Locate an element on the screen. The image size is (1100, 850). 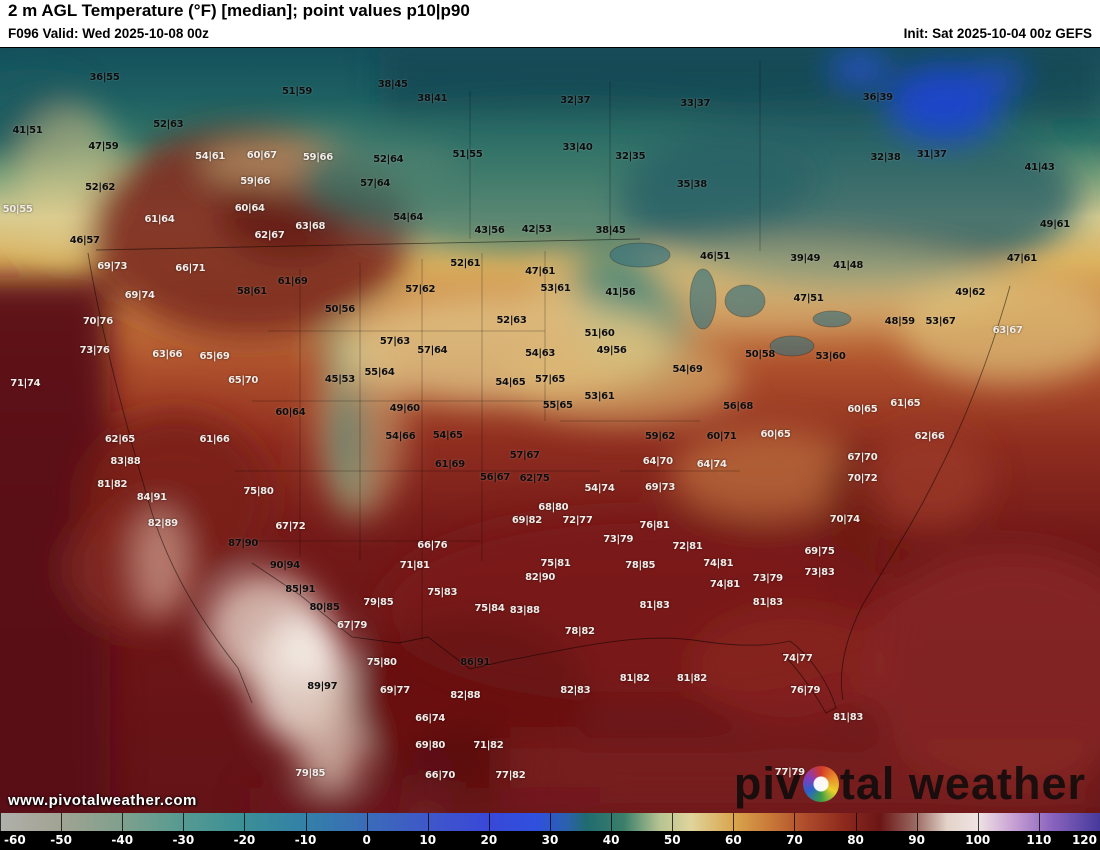
point-value: 55|65 is located at coordinates (557, 406).